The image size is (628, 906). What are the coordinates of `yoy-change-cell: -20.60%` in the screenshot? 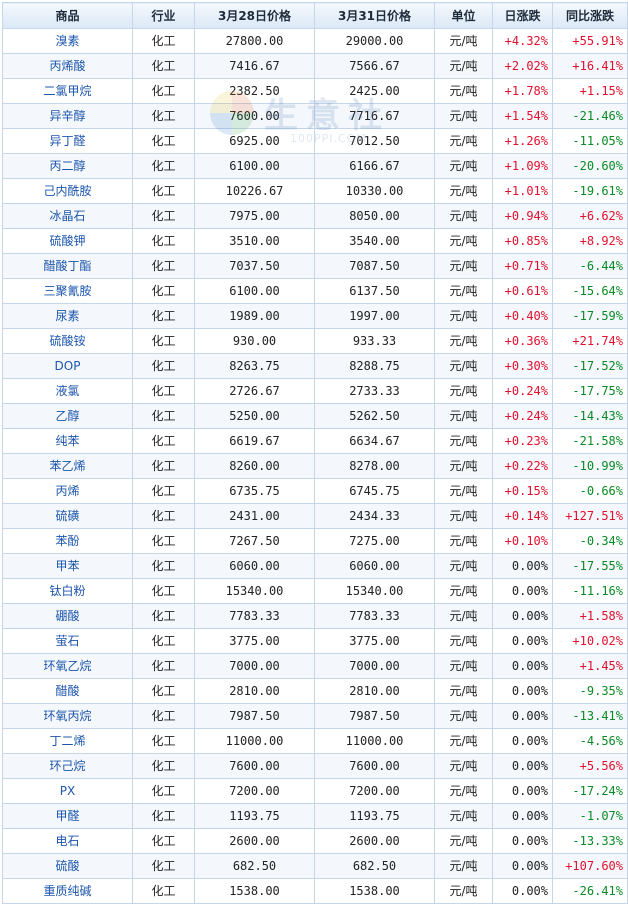 It's located at (590, 166).